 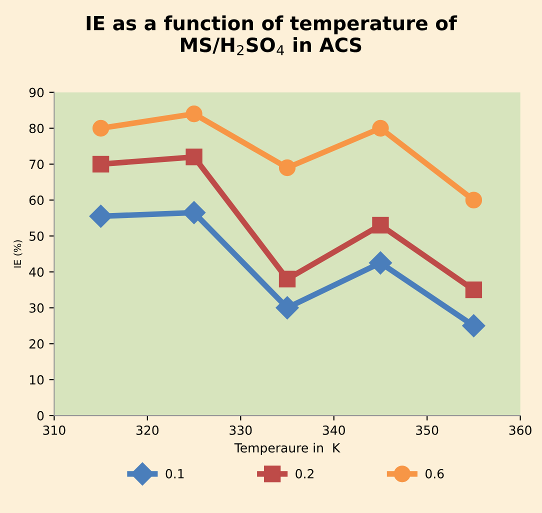 I want to click on y-tick-label: 70, so click(x=37, y=165).